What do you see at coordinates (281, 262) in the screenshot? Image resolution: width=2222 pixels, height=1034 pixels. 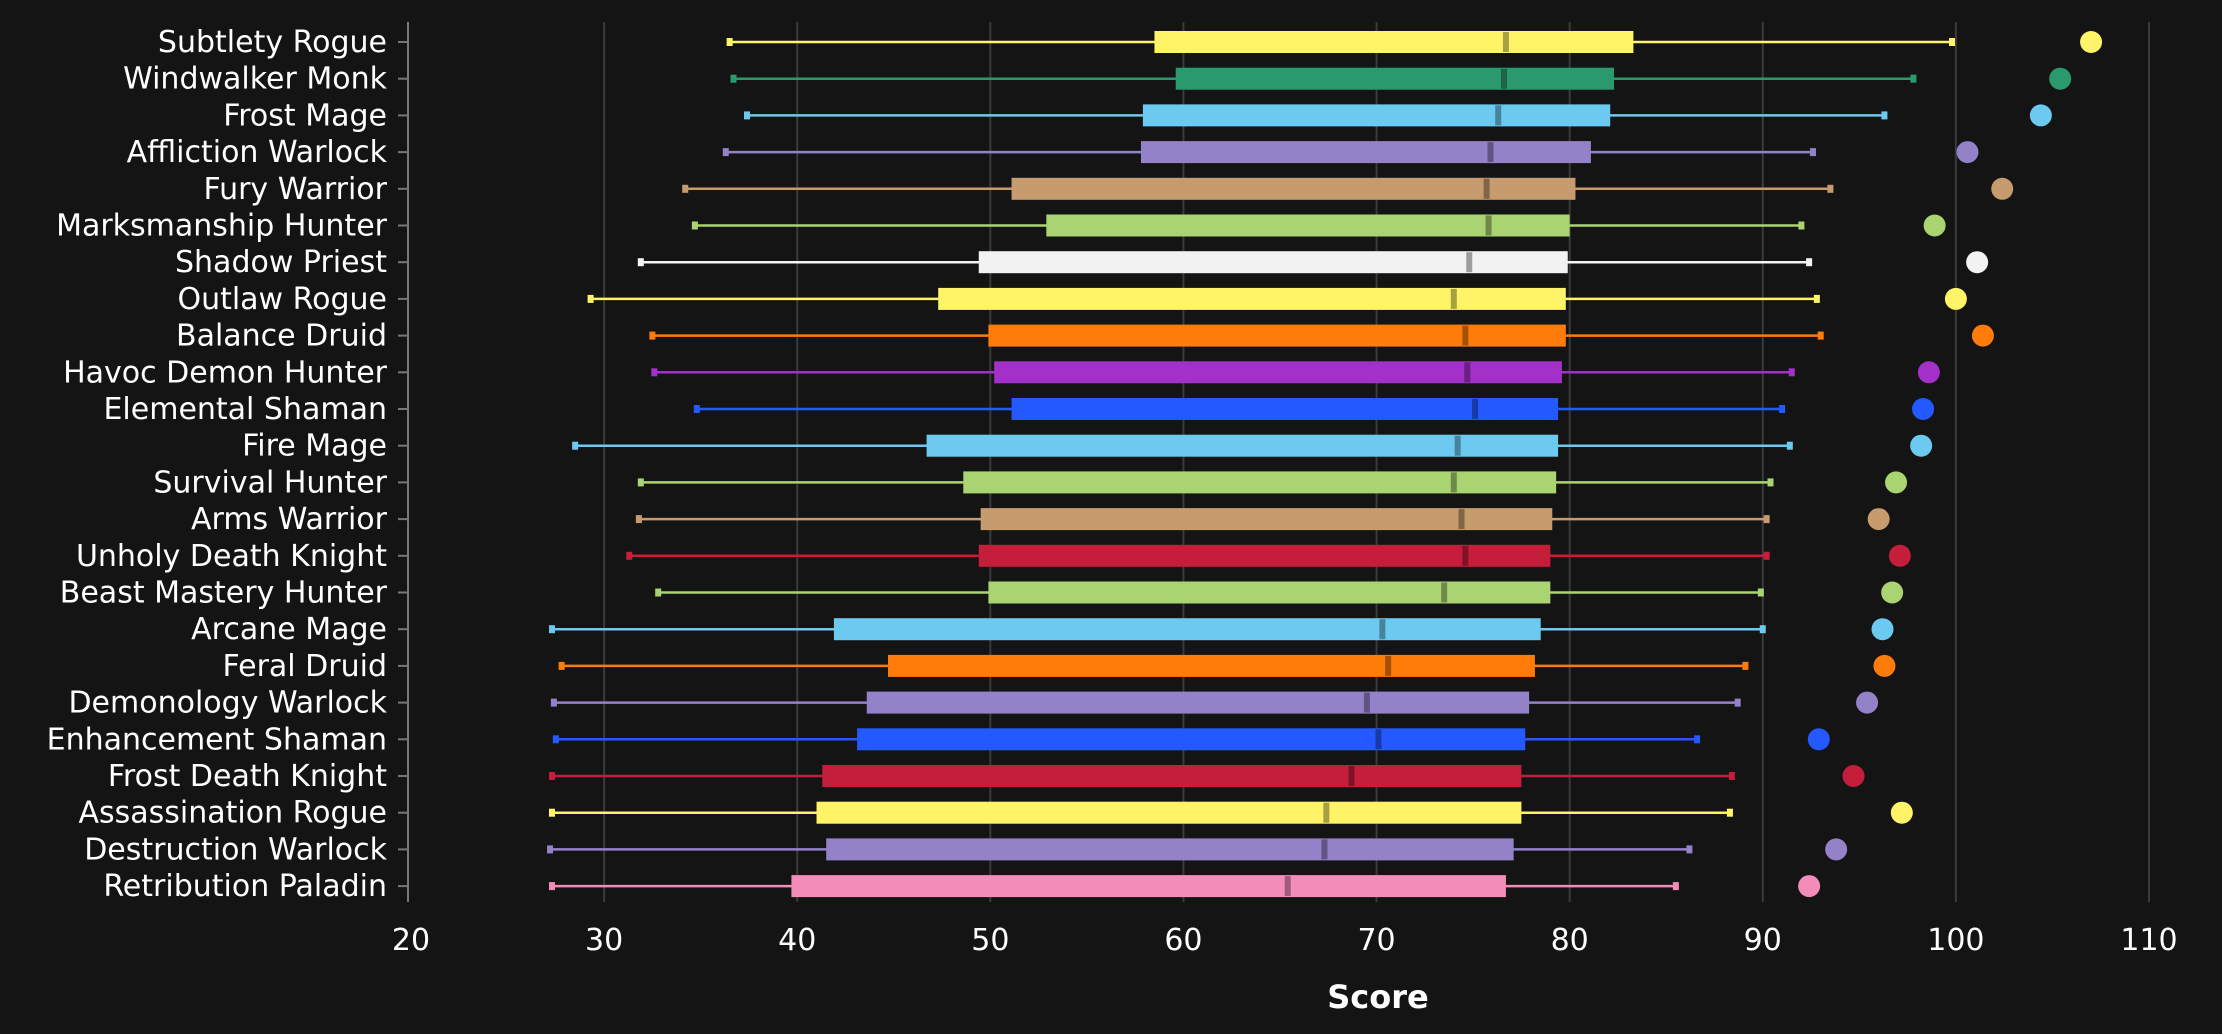 I see `category-label: Shadow Priest` at bounding box center [281, 262].